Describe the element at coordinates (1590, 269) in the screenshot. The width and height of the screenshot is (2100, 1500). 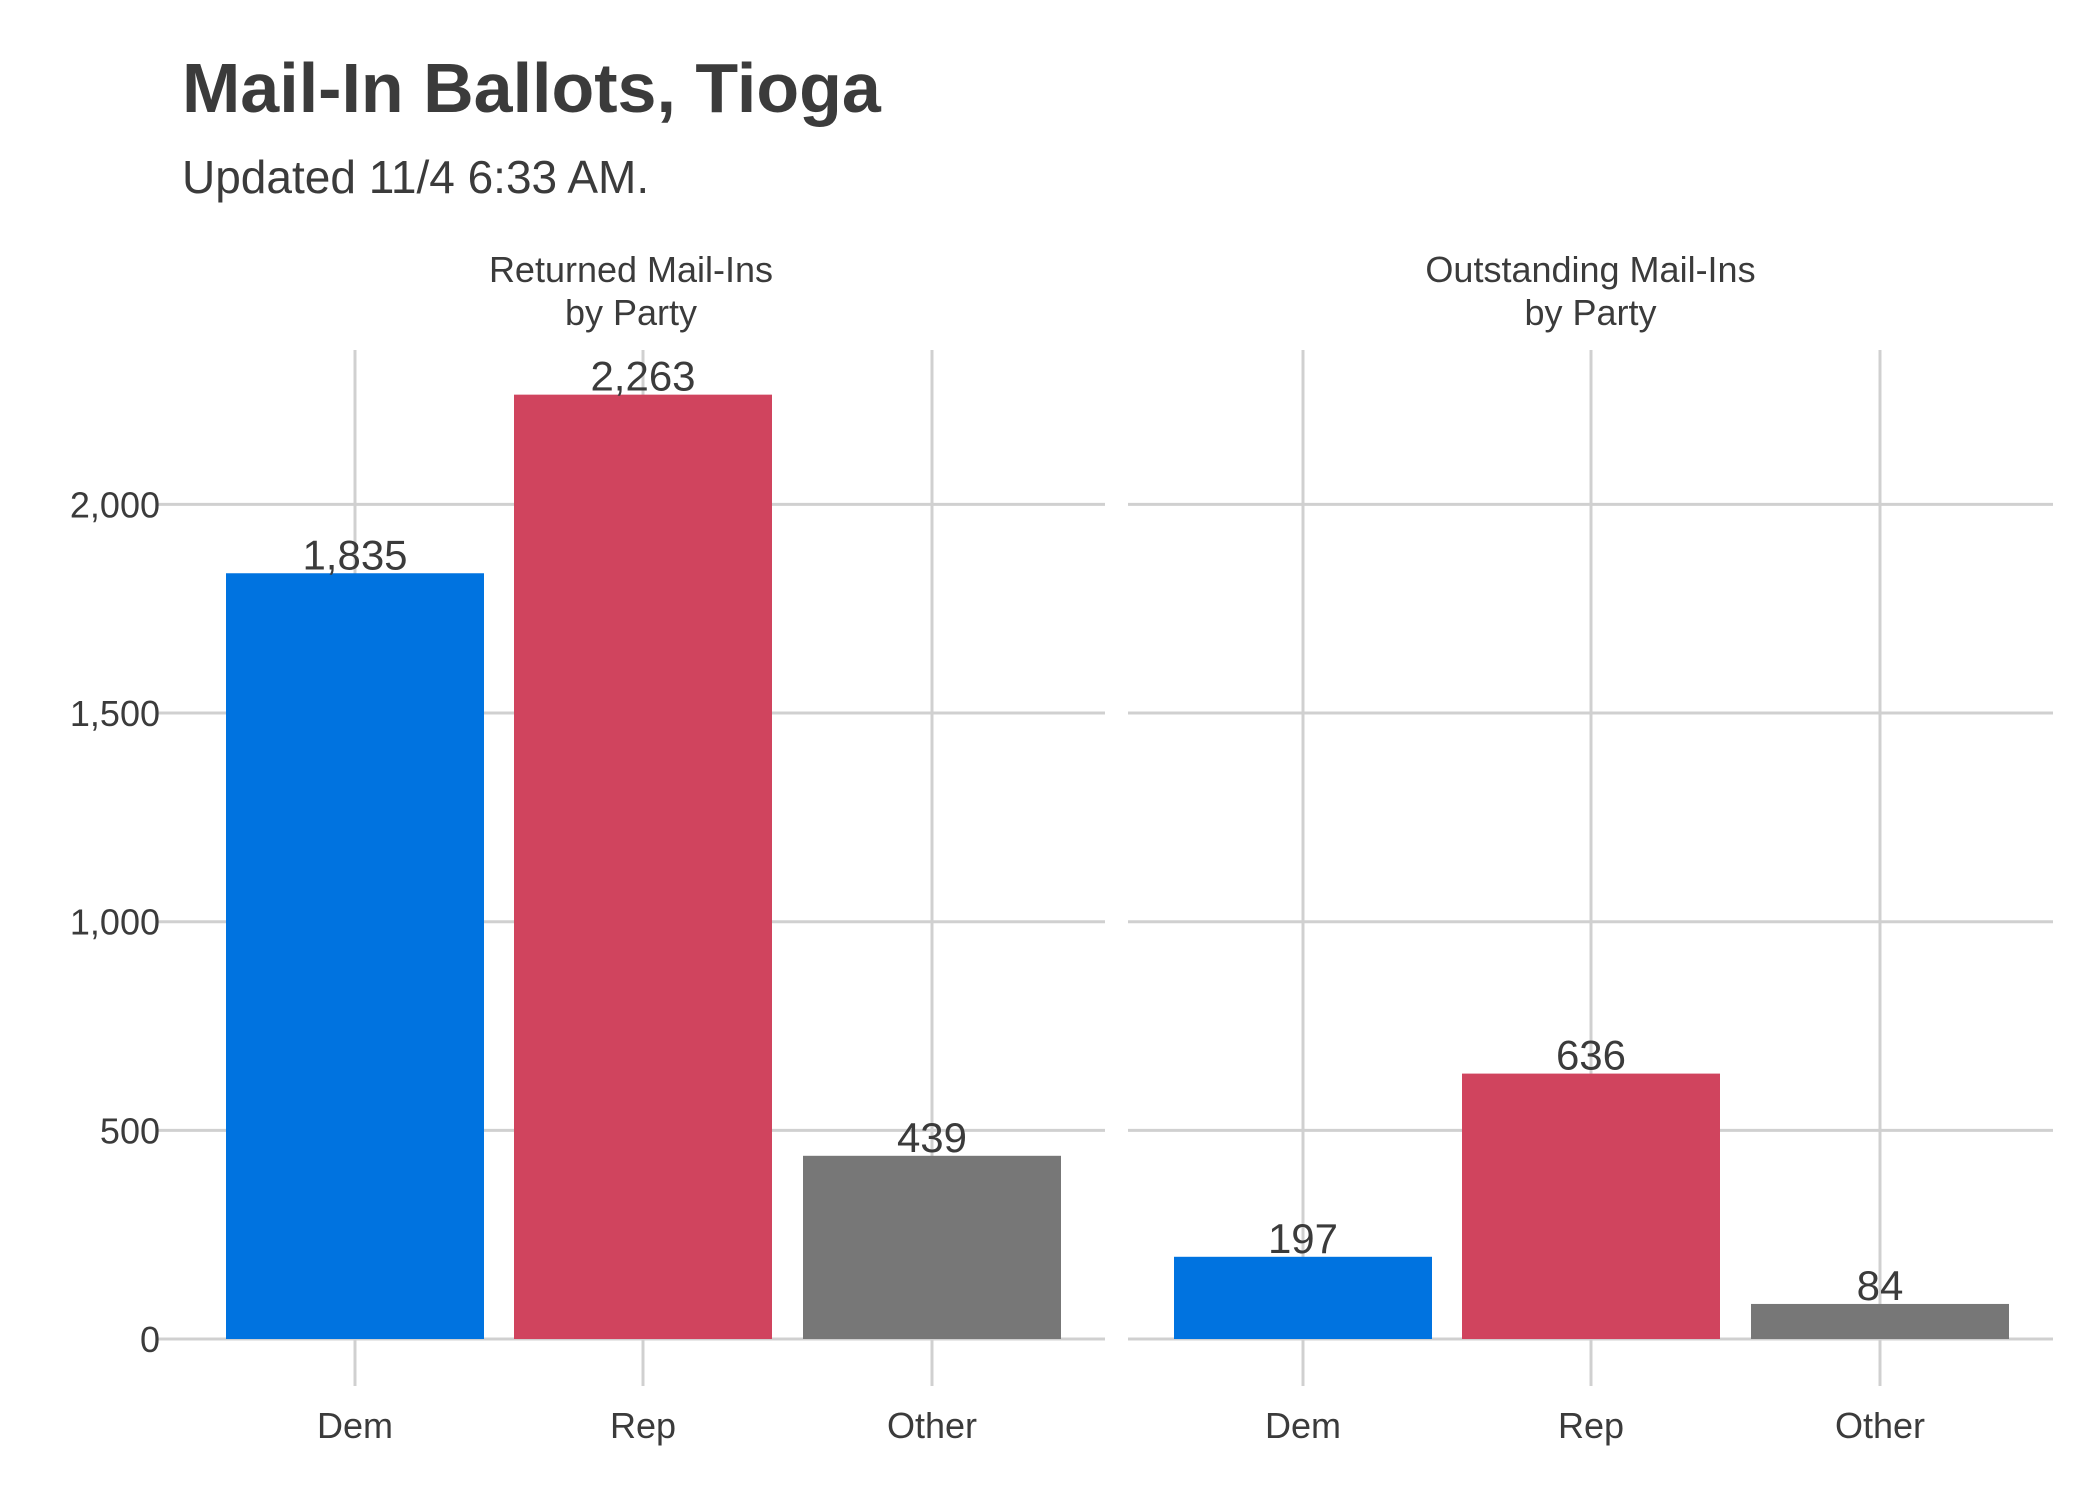
I see `panel-label-line: Outstanding Mail-Ins` at that location.